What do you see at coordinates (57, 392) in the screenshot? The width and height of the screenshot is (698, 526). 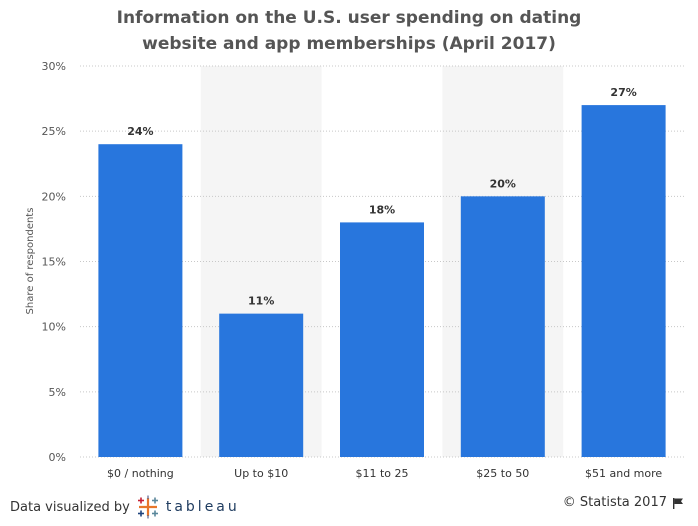 I see `y-tick-label: 5%` at bounding box center [57, 392].